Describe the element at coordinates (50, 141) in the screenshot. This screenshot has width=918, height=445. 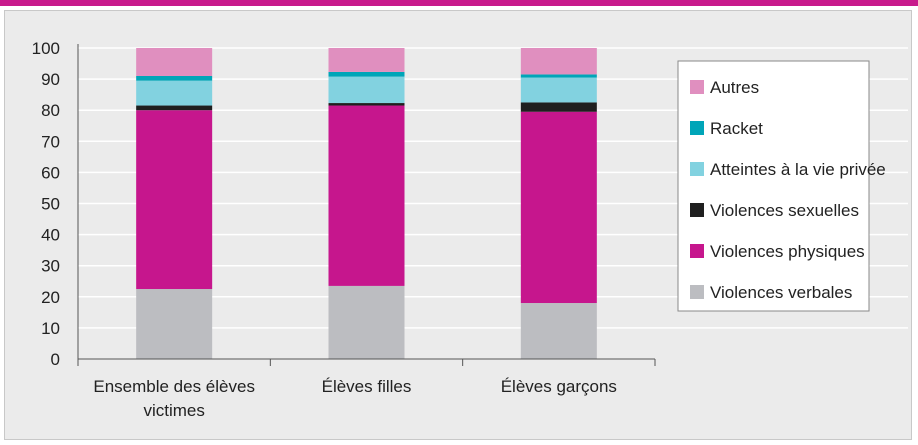
I see `y-tick-label: 70` at that location.